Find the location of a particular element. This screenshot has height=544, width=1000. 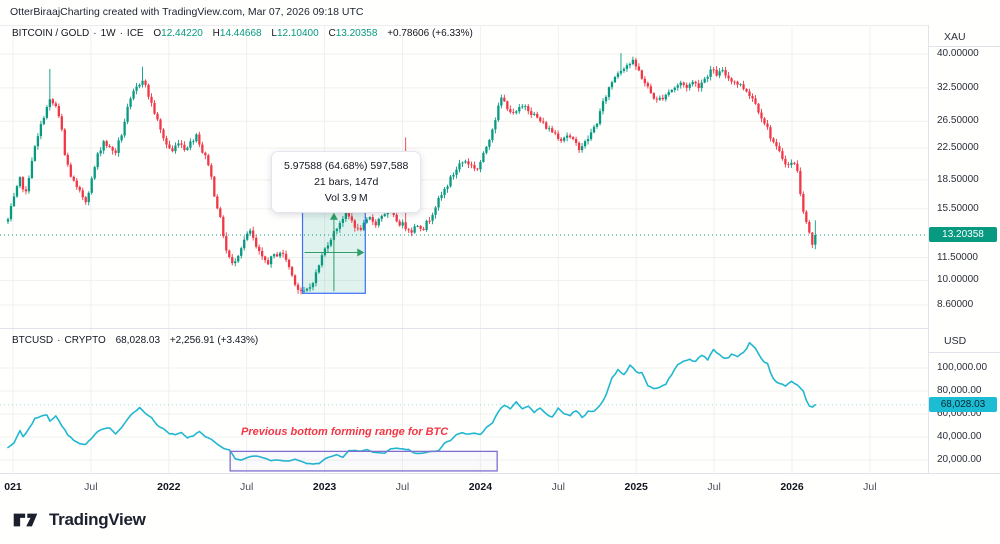

xau-scale-tick: 11.50000 is located at coordinates (957, 257).